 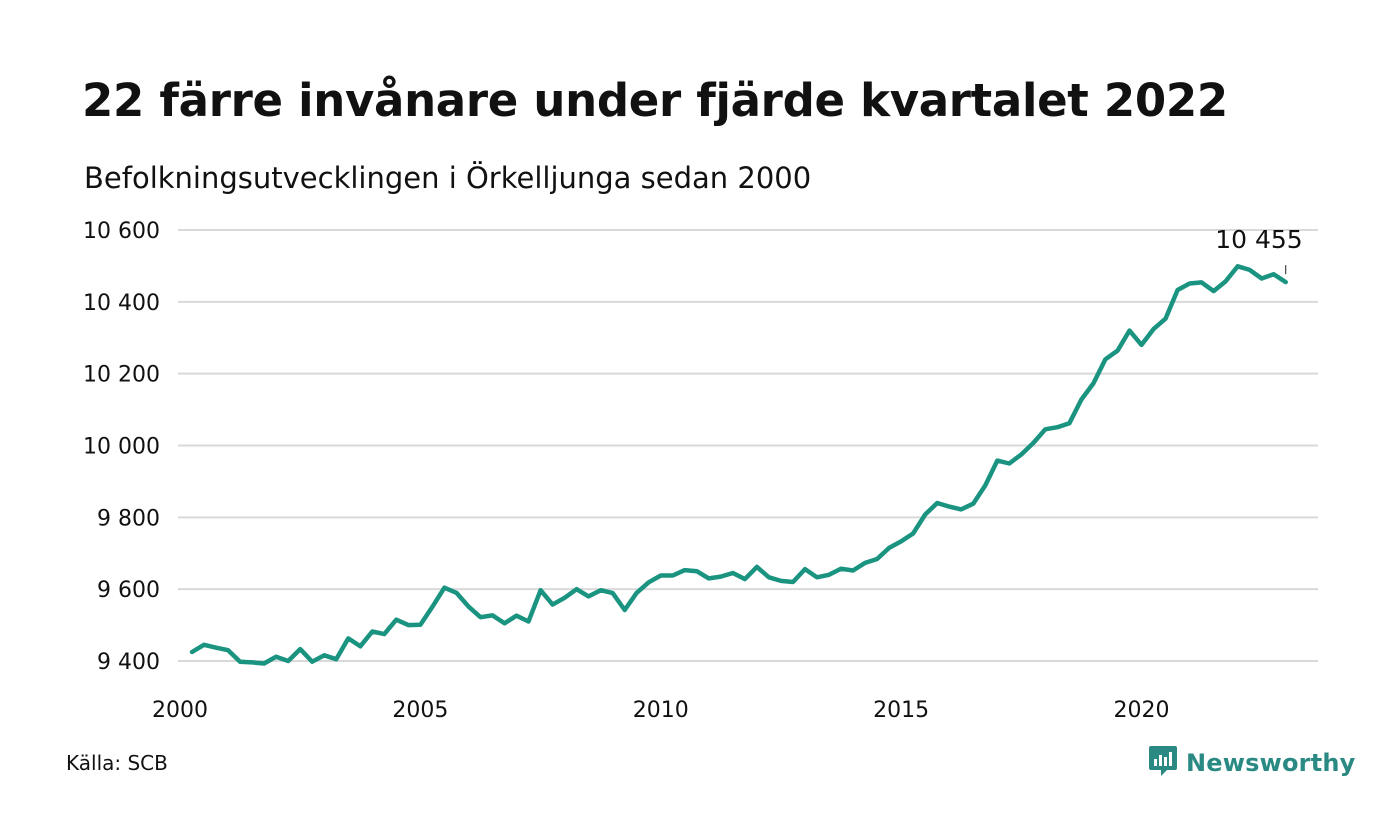 I want to click on x-tick-label: 2015, so click(x=901, y=710).